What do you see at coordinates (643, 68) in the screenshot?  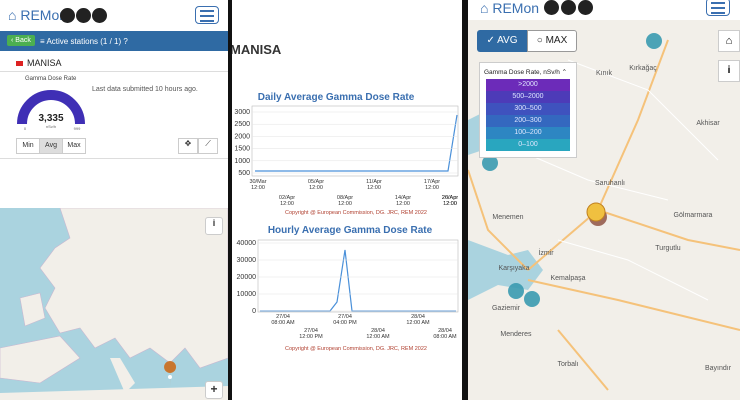 I see `place-label: Kırkağaç` at bounding box center [643, 68].